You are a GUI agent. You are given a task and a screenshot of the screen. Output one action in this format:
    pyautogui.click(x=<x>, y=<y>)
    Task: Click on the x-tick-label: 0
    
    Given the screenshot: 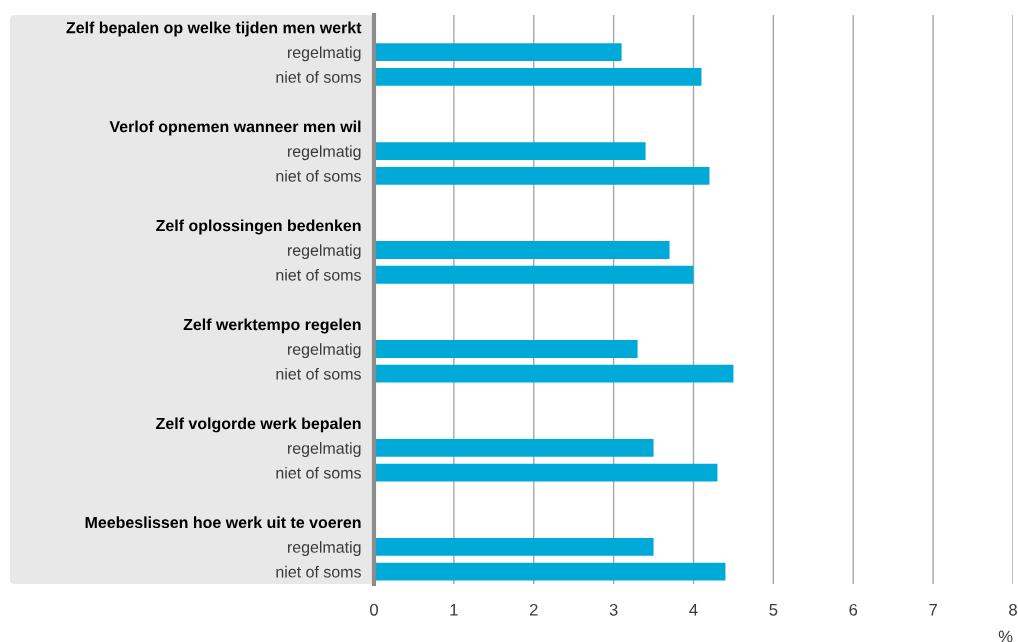 What is the action you would take?
    pyautogui.click(x=374, y=609)
    